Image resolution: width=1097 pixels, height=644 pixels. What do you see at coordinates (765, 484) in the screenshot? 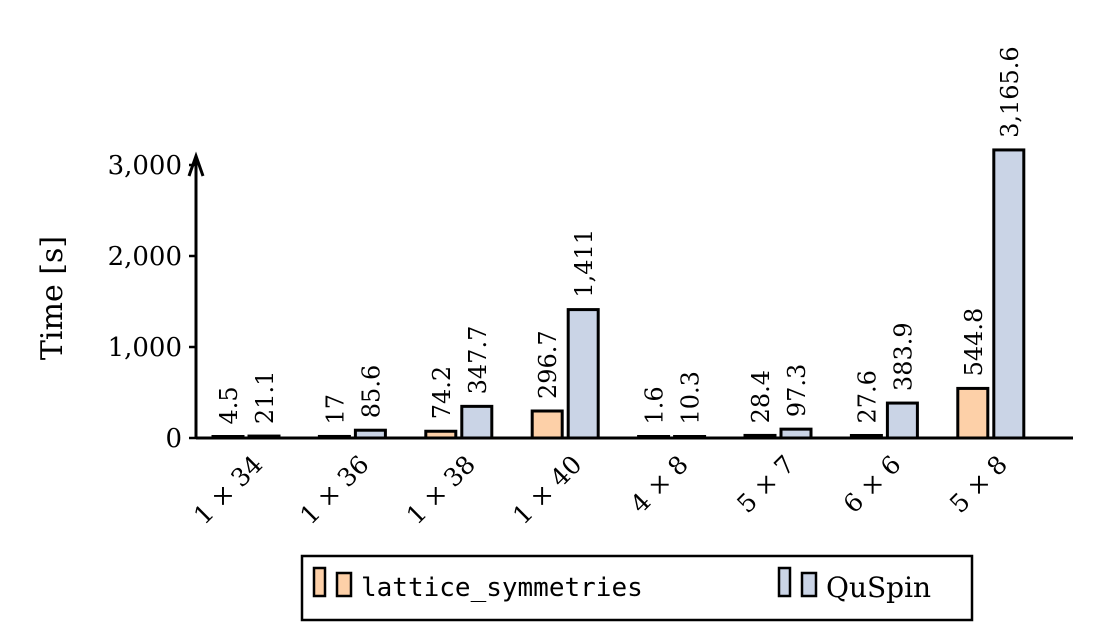
I see `x-tick-label: 5 × 7` at bounding box center [765, 484].